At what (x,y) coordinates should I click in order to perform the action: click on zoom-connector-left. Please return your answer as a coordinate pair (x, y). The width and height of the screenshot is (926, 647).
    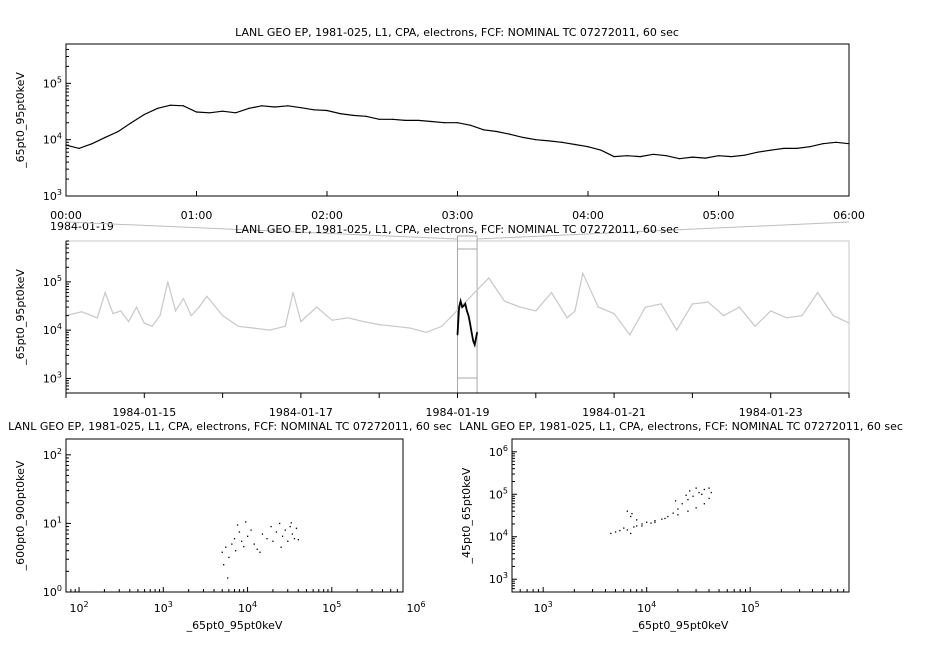
    Looking at the image, I should click on (261, 230).